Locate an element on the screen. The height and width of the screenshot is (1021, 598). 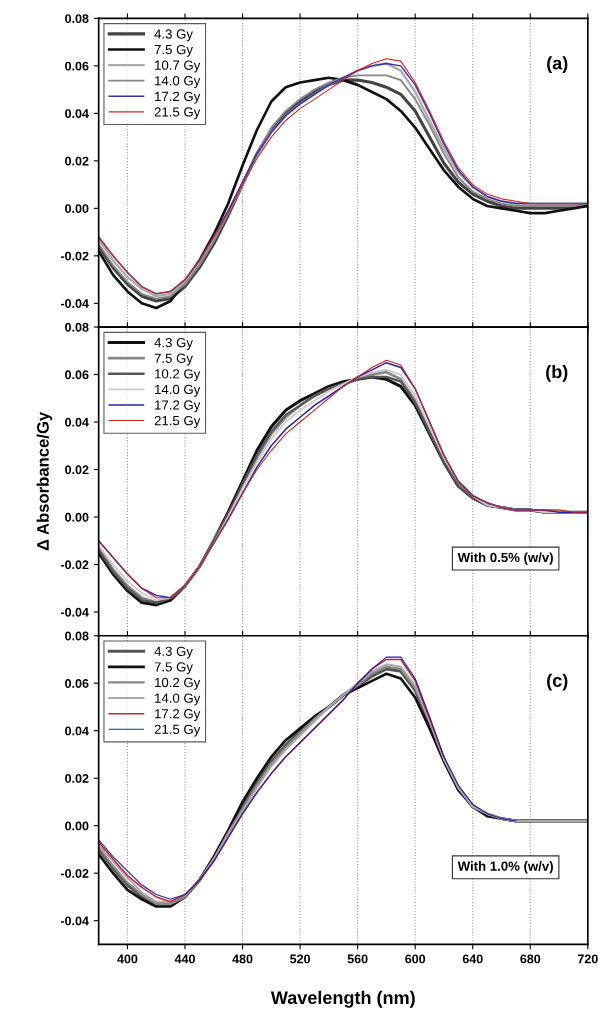
x-tick-label: 640 is located at coordinates (472, 959).